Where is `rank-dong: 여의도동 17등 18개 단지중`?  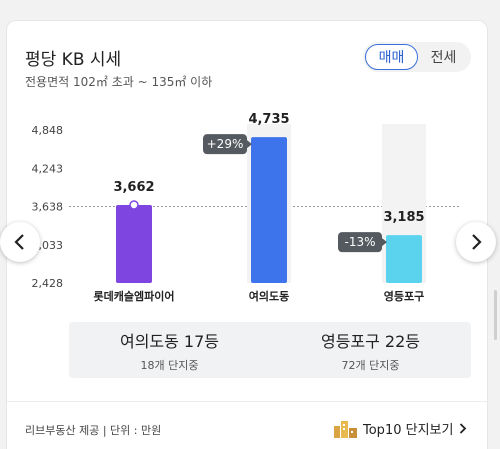 rank-dong: 여의도동 17등 18개 단지중 is located at coordinates (169, 350).